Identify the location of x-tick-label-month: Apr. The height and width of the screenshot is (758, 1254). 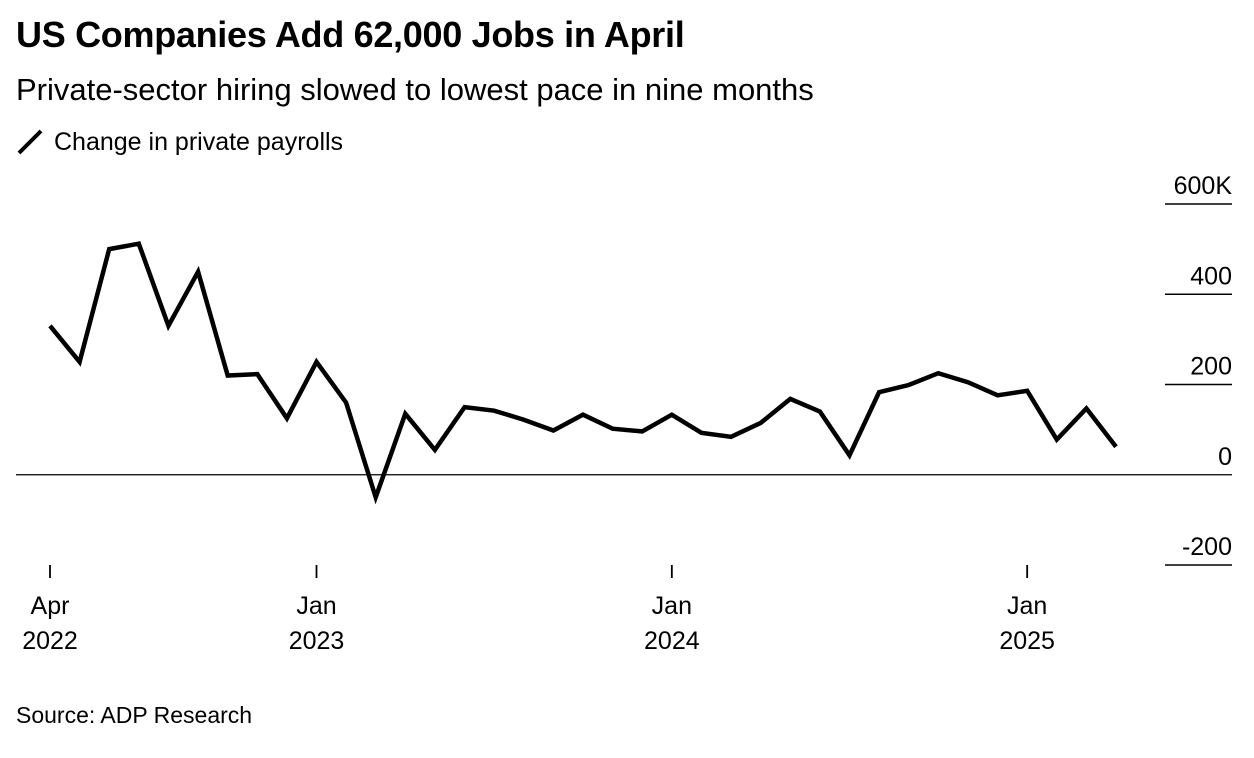
(50, 606).